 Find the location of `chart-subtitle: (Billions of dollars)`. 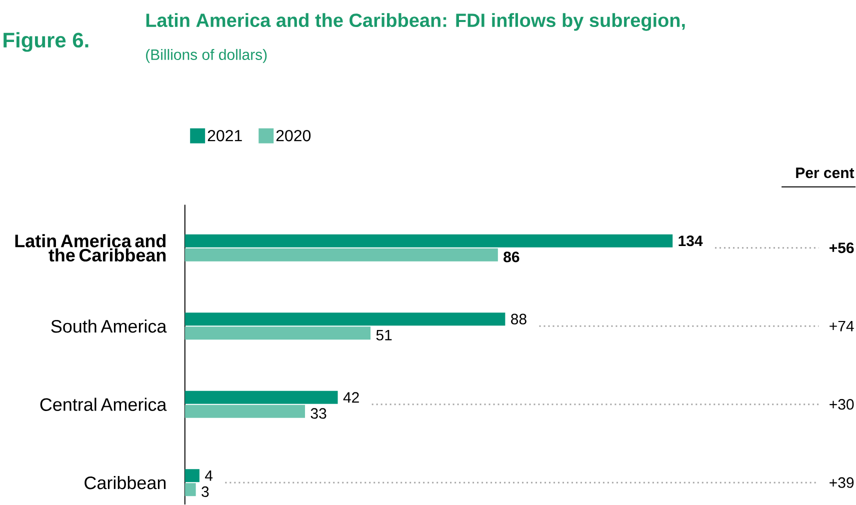

chart-subtitle: (Billions of dollars) is located at coordinates (206, 55).